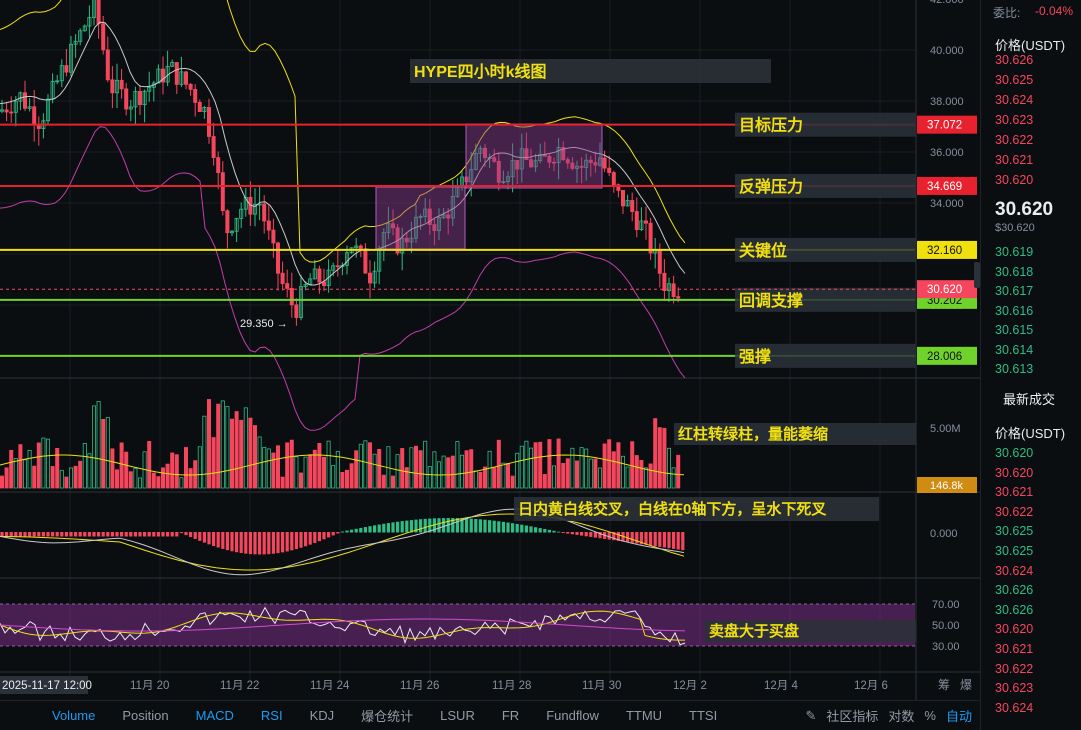 This screenshot has width=1081, height=730. What do you see at coordinates (457, 715) in the screenshot?
I see `tab-lsur: LSUR` at bounding box center [457, 715].